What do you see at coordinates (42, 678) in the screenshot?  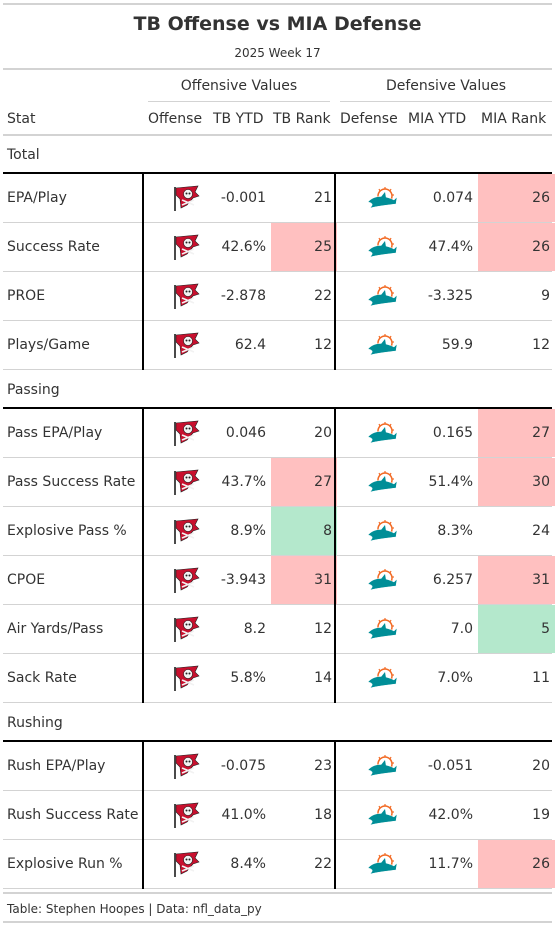 I see `stat-label: Sack Rate` at bounding box center [42, 678].